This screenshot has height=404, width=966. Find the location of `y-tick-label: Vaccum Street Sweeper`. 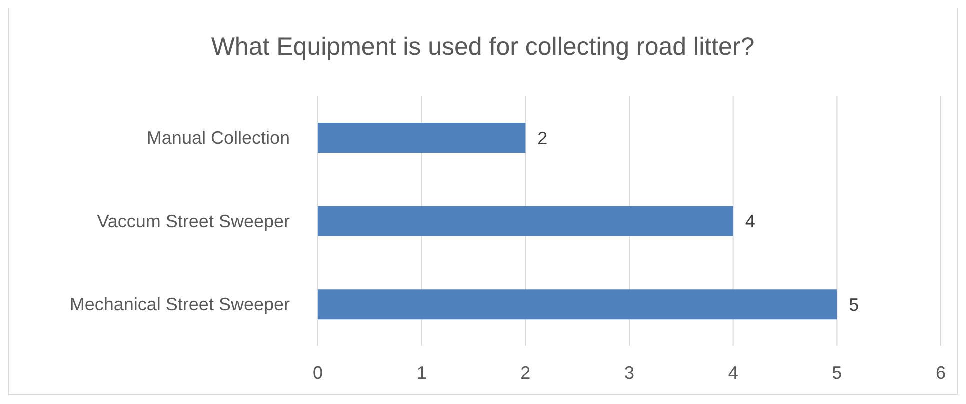

y-tick-label: Vaccum Street Sweeper is located at coordinates (193, 221).